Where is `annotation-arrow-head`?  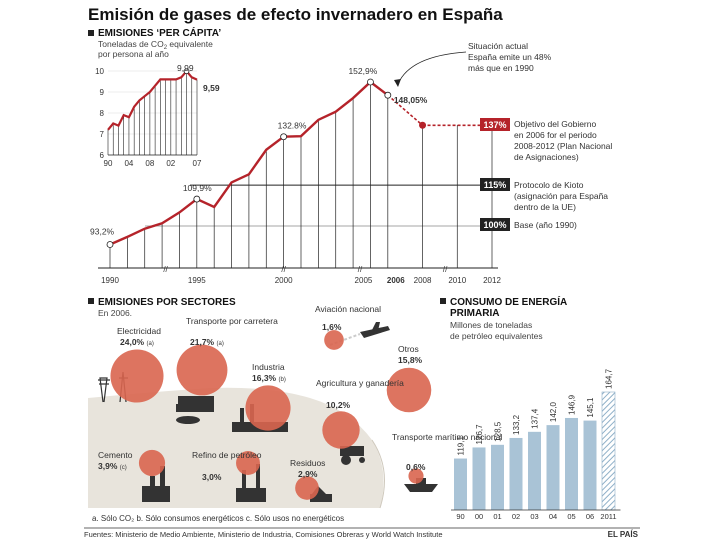 annotation-arrow-head is located at coordinates (397, 83).